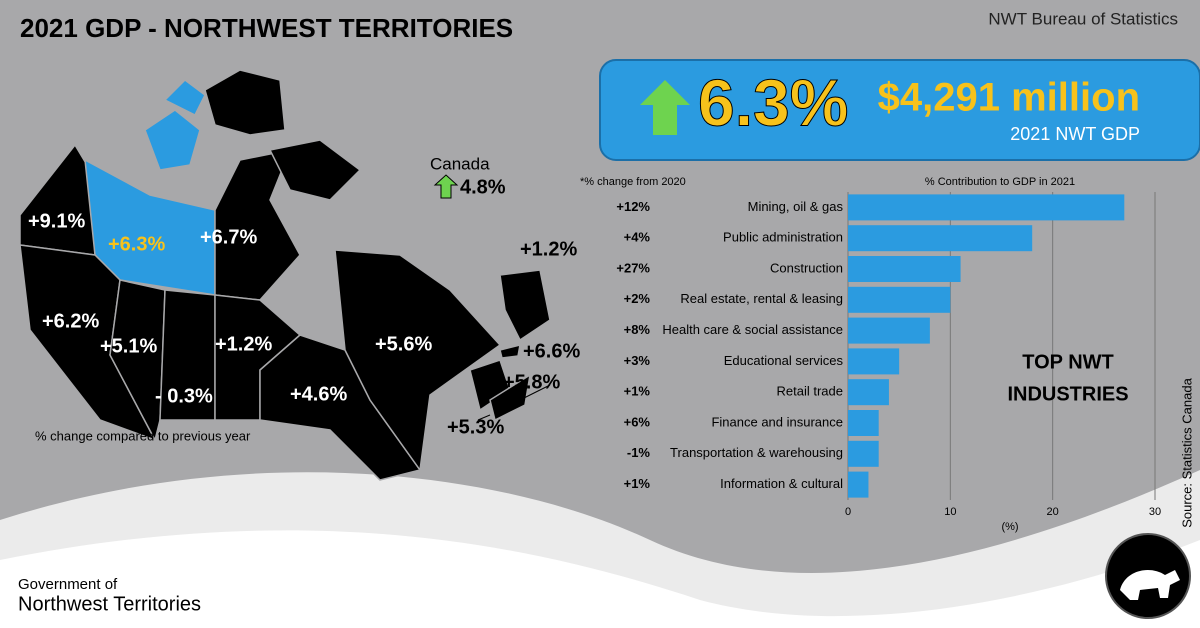  I want to click on source-org: NWT Bureau of Statistics, so click(1083, 18).